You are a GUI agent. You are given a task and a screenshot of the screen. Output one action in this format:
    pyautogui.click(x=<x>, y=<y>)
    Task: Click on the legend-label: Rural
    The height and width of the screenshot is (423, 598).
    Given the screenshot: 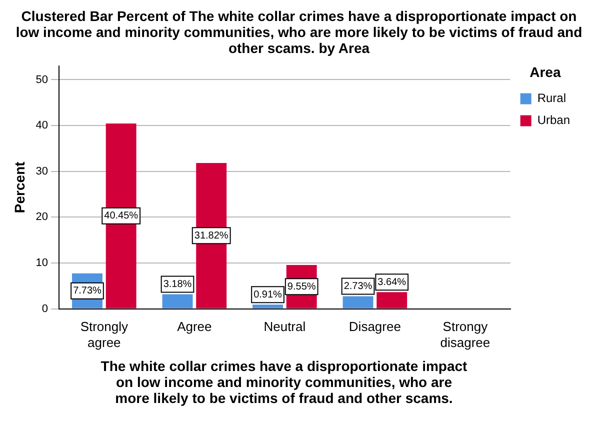 What is the action you would take?
    pyautogui.click(x=551, y=98)
    